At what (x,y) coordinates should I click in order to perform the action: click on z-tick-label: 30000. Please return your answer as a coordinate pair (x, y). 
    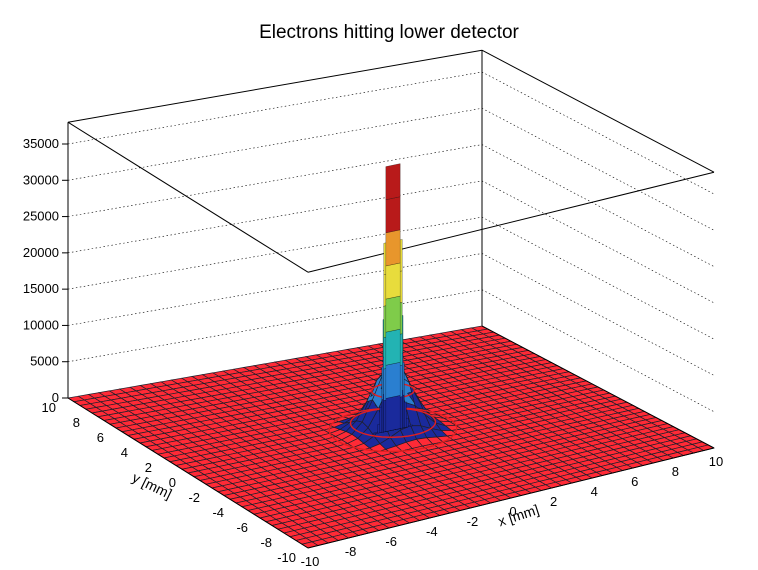
    Looking at the image, I should click on (41, 179).